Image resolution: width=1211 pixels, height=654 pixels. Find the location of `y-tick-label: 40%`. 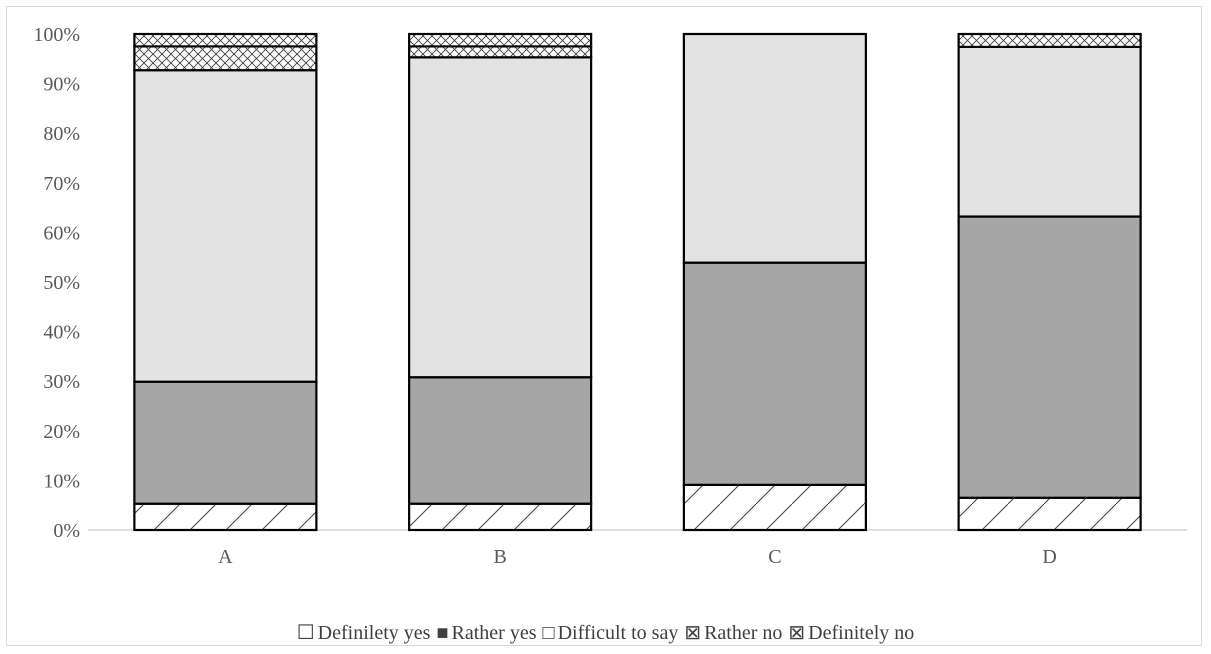

y-tick-label: 40% is located at coordinates (61, 333).